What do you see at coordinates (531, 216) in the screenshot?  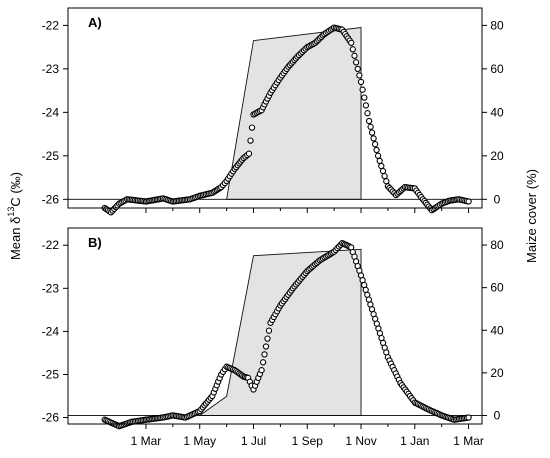 I see `y2-axis-label: Maize cover (%)` at bounding box center [531, 216].